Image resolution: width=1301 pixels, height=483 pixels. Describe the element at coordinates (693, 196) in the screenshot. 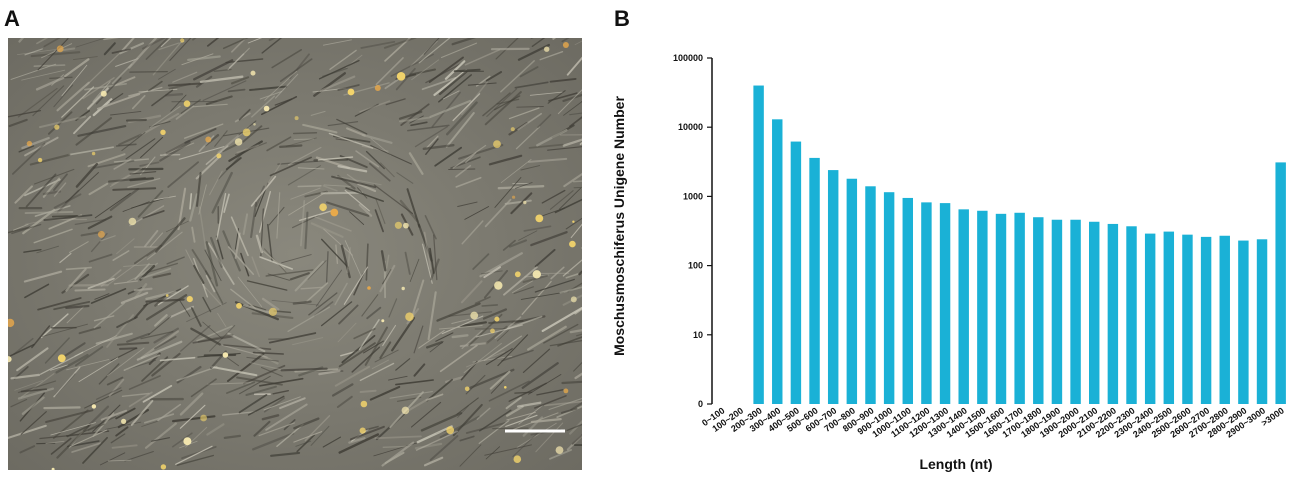

I see `y-tick-label: 1000` at that location.